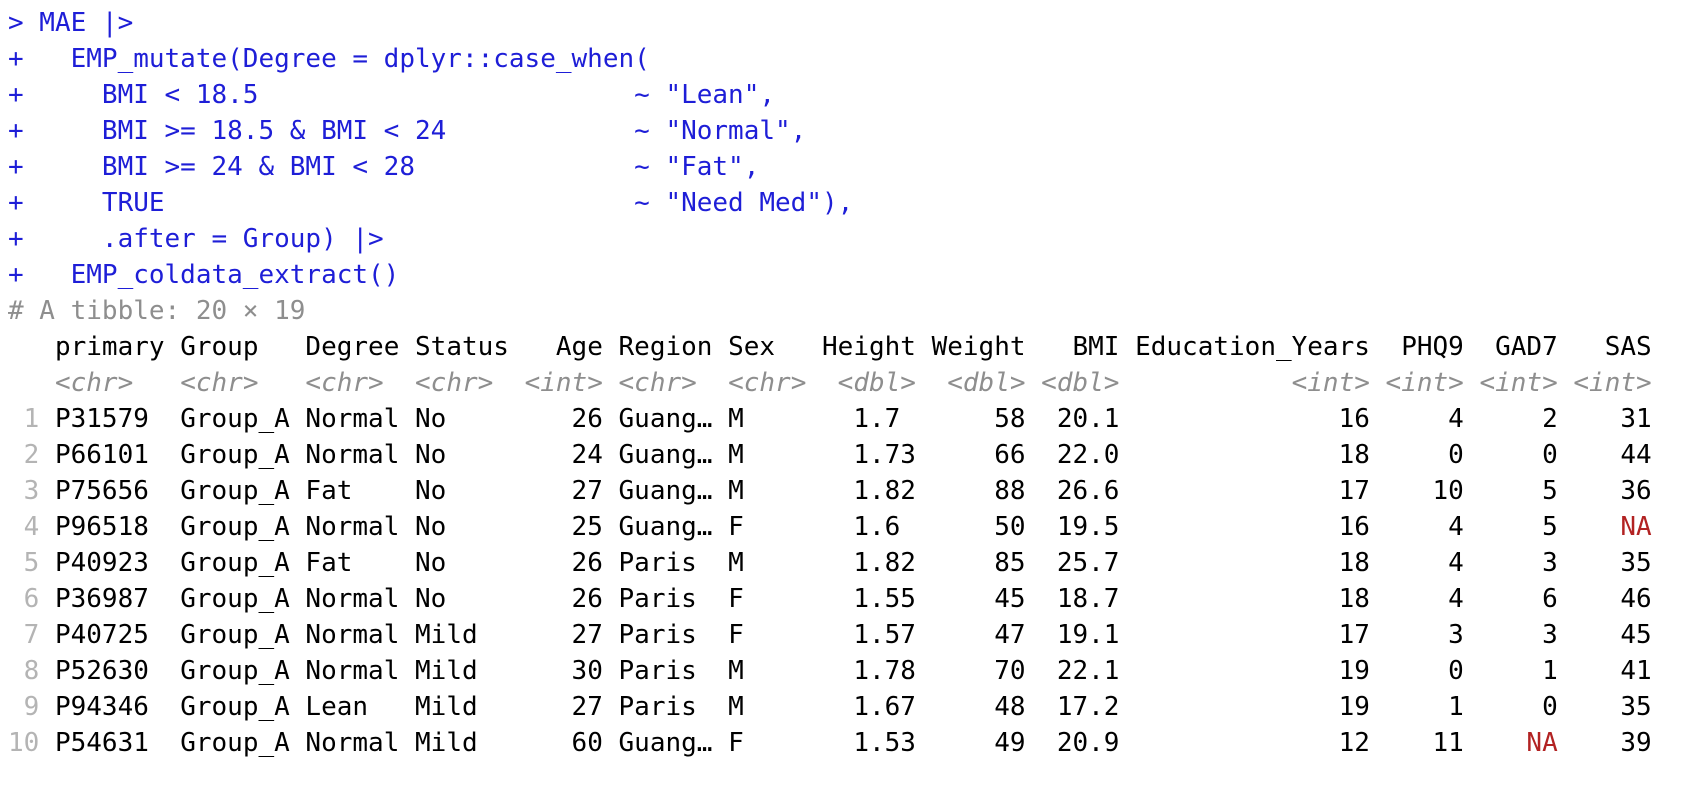 The image size is (1706, 800). I want to click on data-cell: 0, so click(1510, 455).